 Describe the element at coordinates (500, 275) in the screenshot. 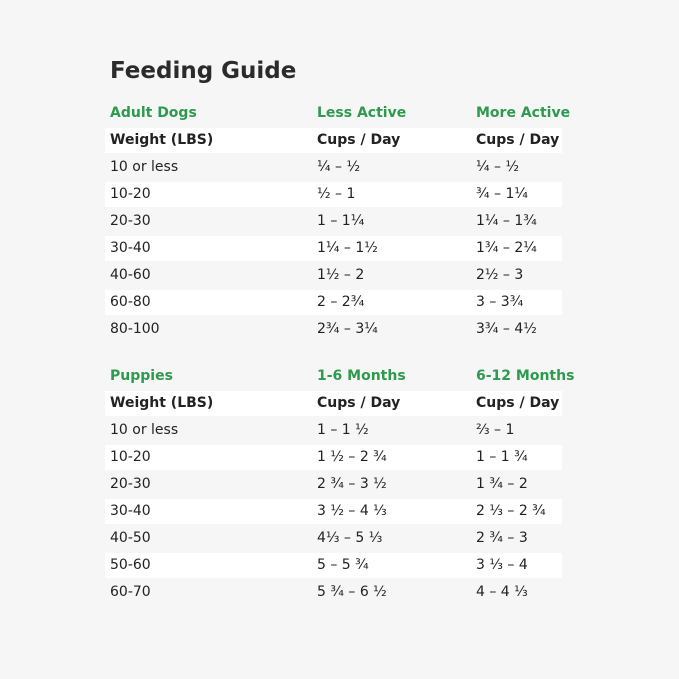

I see `cell: 2½ – 3` at that location.